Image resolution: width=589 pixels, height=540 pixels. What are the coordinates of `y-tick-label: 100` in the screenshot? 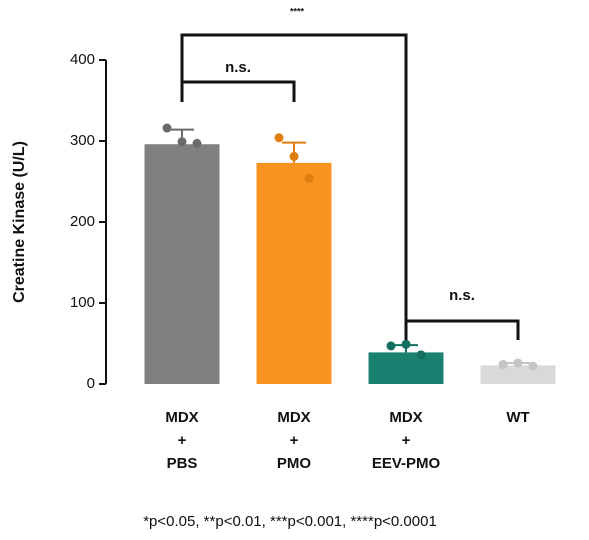 It's located at (82, 302).